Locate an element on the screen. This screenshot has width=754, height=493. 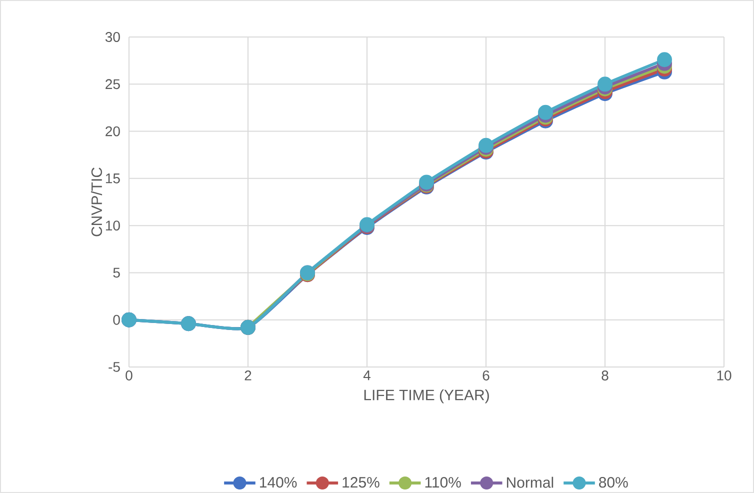
y-axis-title: CNVP/TIC is located at coordinates (96, 202).